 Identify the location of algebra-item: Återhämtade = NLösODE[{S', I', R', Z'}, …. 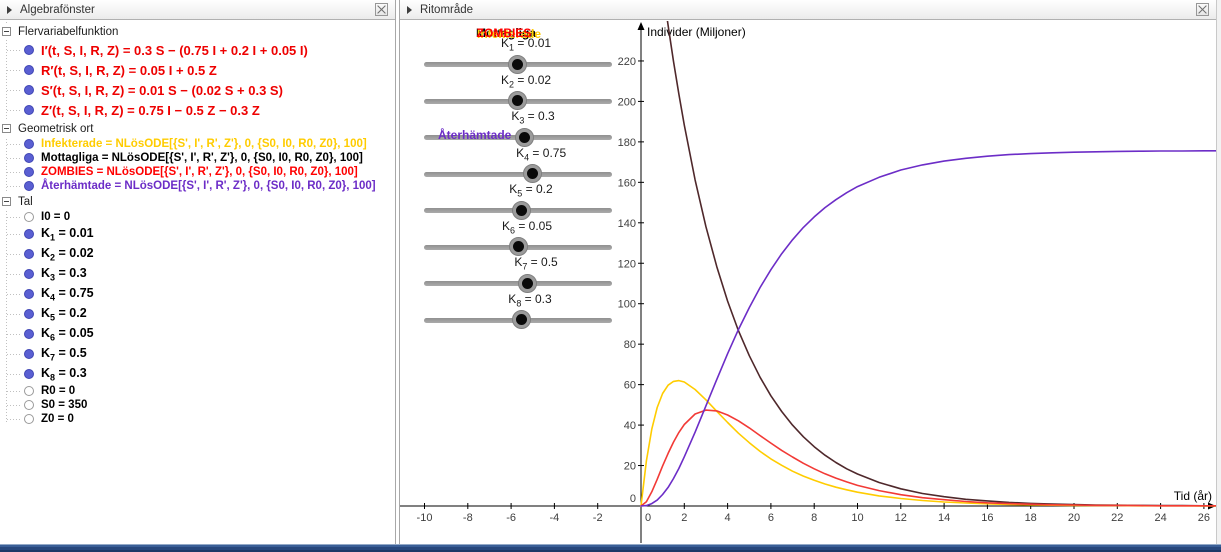
(197, 186).